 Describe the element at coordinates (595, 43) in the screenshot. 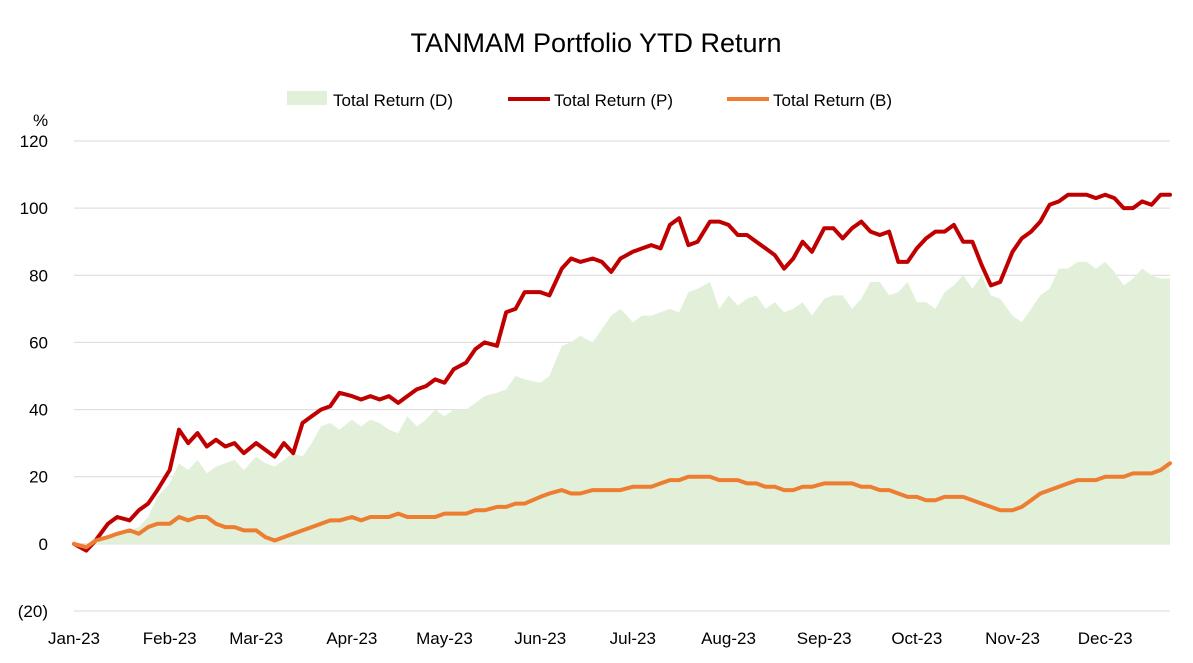

I see `chart-title: TANMAM Portfolio YTD Return` at that location.